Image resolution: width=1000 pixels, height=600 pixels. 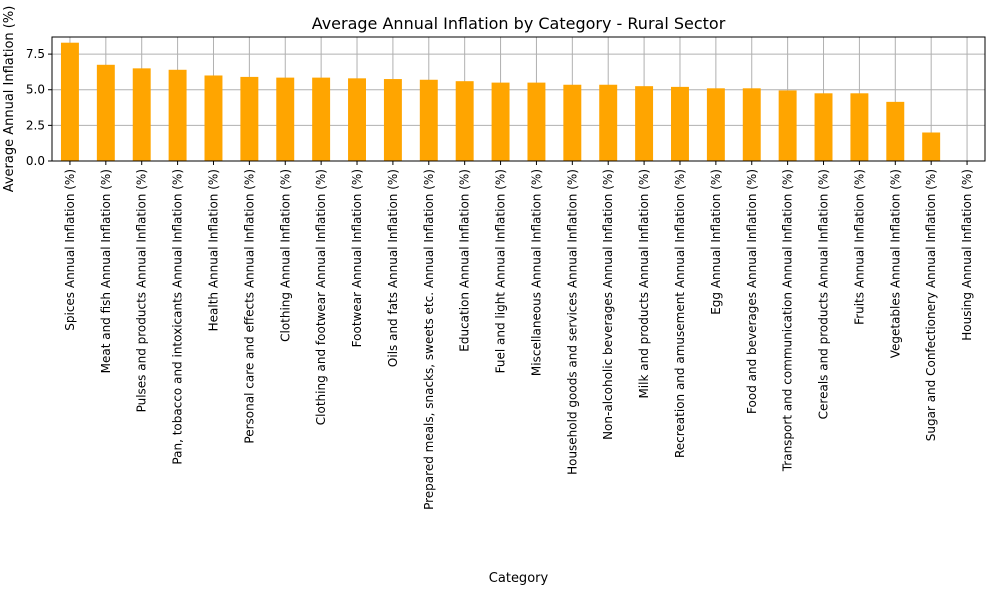 I want to click on x-tick-label: Vegetables Annual Inflation (%), so click(x=895, y=263).